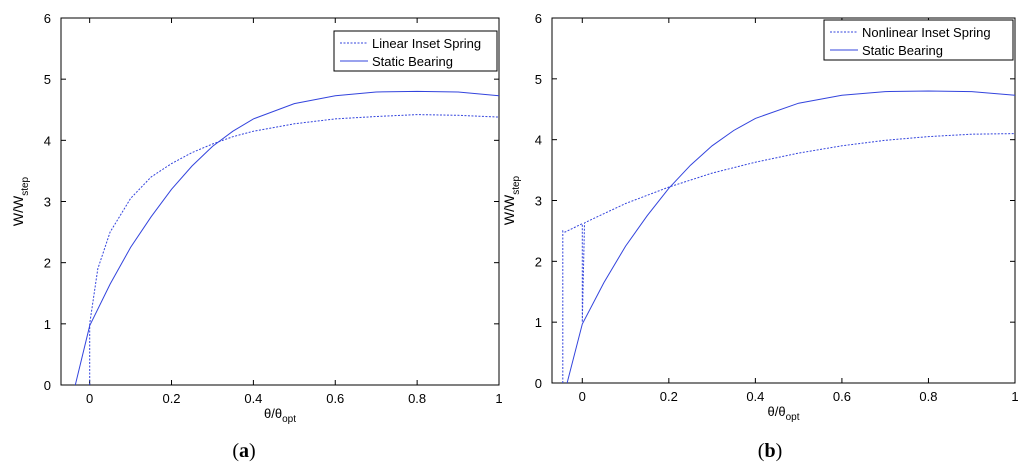 The image size is (1024, 467). Describe the element at coordinates (426, 43) in the screenshot. I see `legend-entry: Linear Inset Spring` at that location.